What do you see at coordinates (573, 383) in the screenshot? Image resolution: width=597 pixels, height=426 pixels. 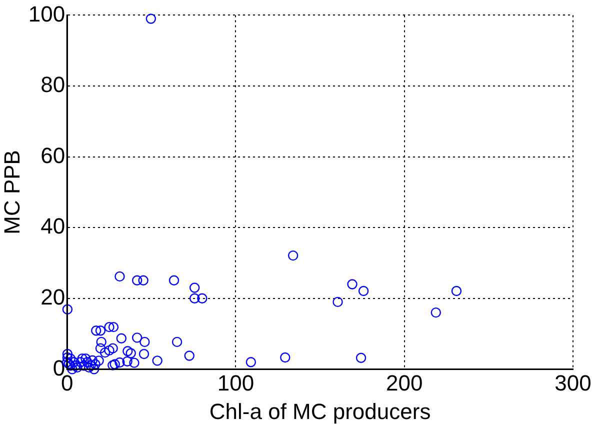 I see `x-tick-label: 300` at bounding box center [573, 383].